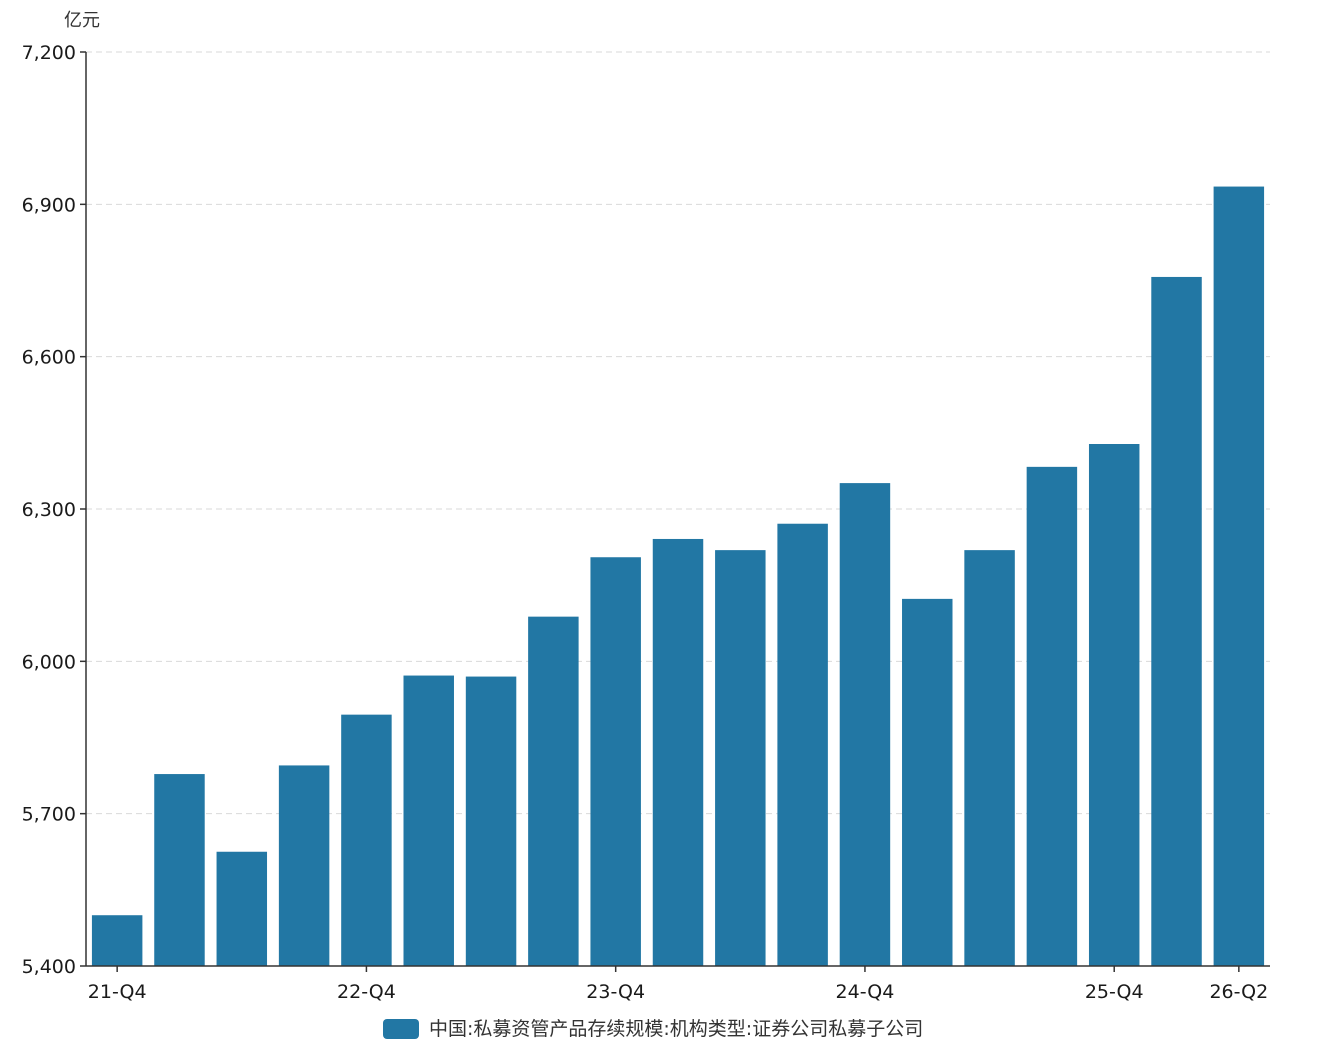 The width and height of the screenshot is (1344, 1053). Describe the element at coordinates (49, 967) in the screenshot. I see `y-tick-label: 5,400` at that location.